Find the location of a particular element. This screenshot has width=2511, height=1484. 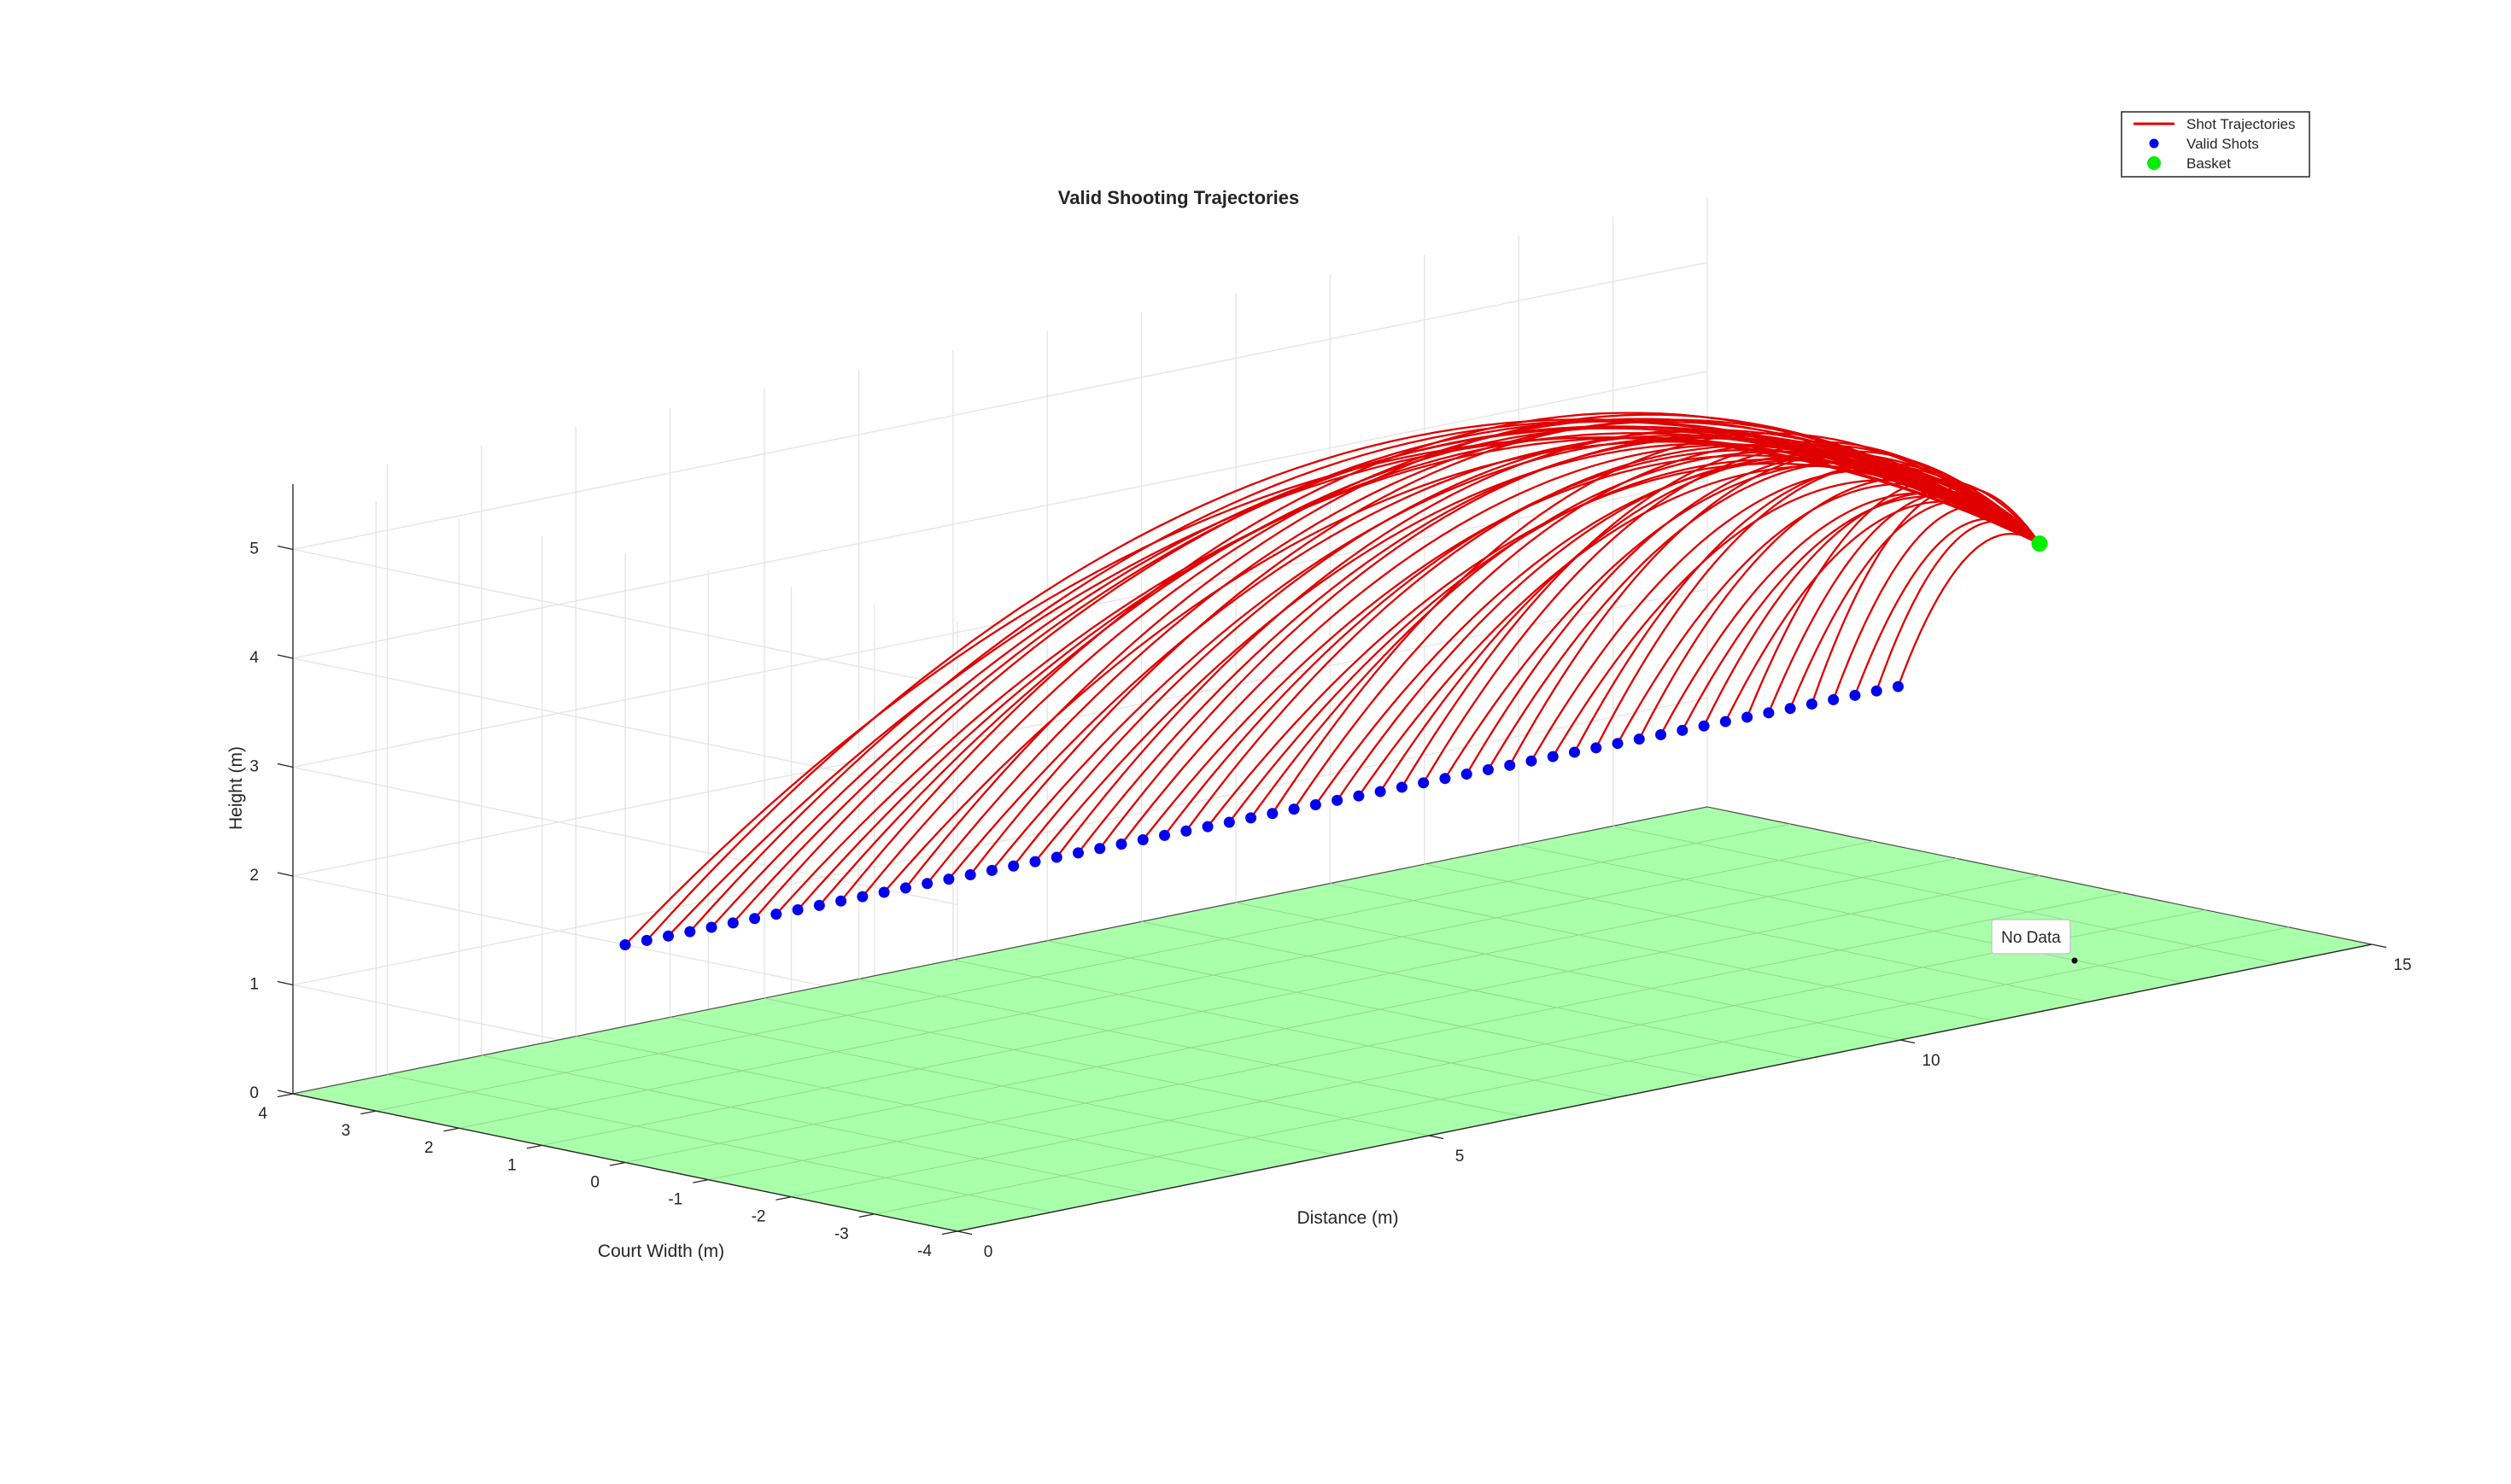

chart-title: Valid Shooting Trajectories is located at coordinates (1178, 198).